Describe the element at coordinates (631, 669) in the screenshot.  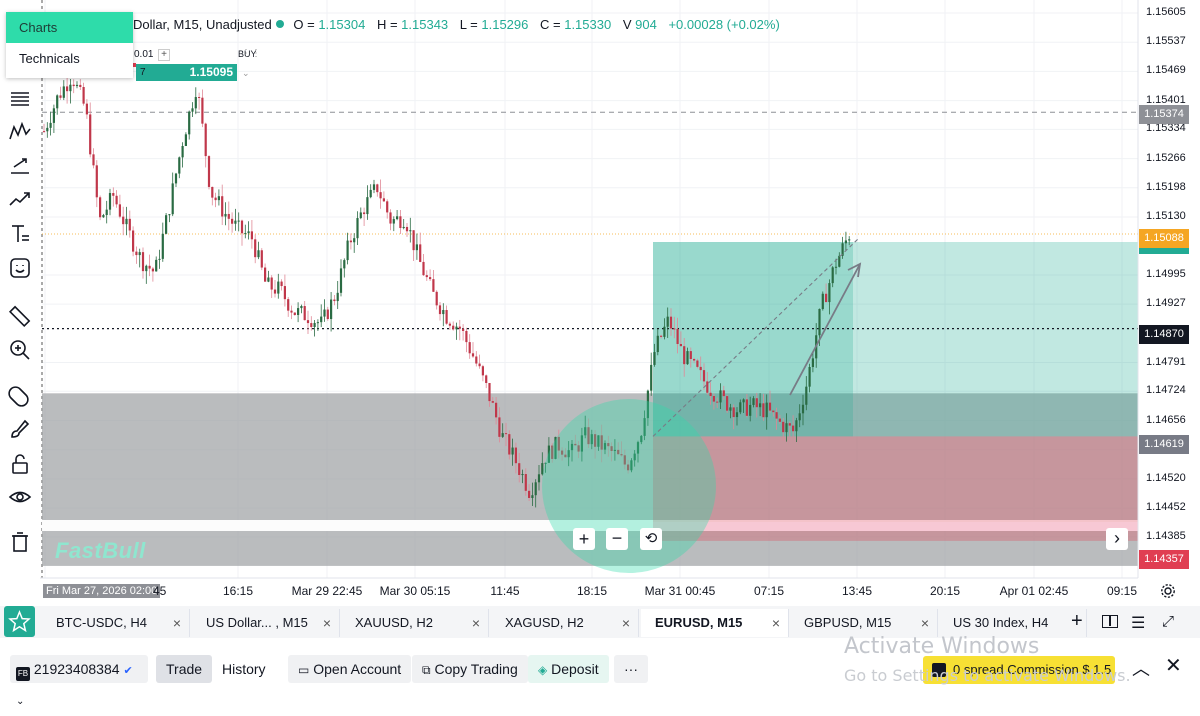
I see `more-button: ···` at that location.